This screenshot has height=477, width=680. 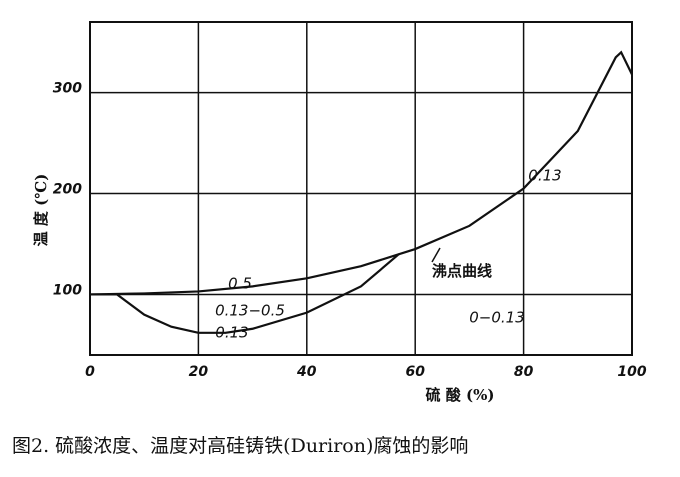 I want to click on annotation: 0−0.13, so click(x=497, y=318).